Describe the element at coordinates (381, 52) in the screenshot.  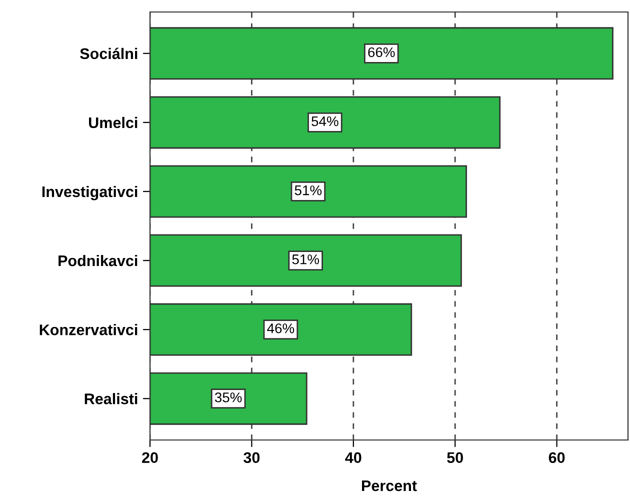
I see `data-label: 66%` at that location.